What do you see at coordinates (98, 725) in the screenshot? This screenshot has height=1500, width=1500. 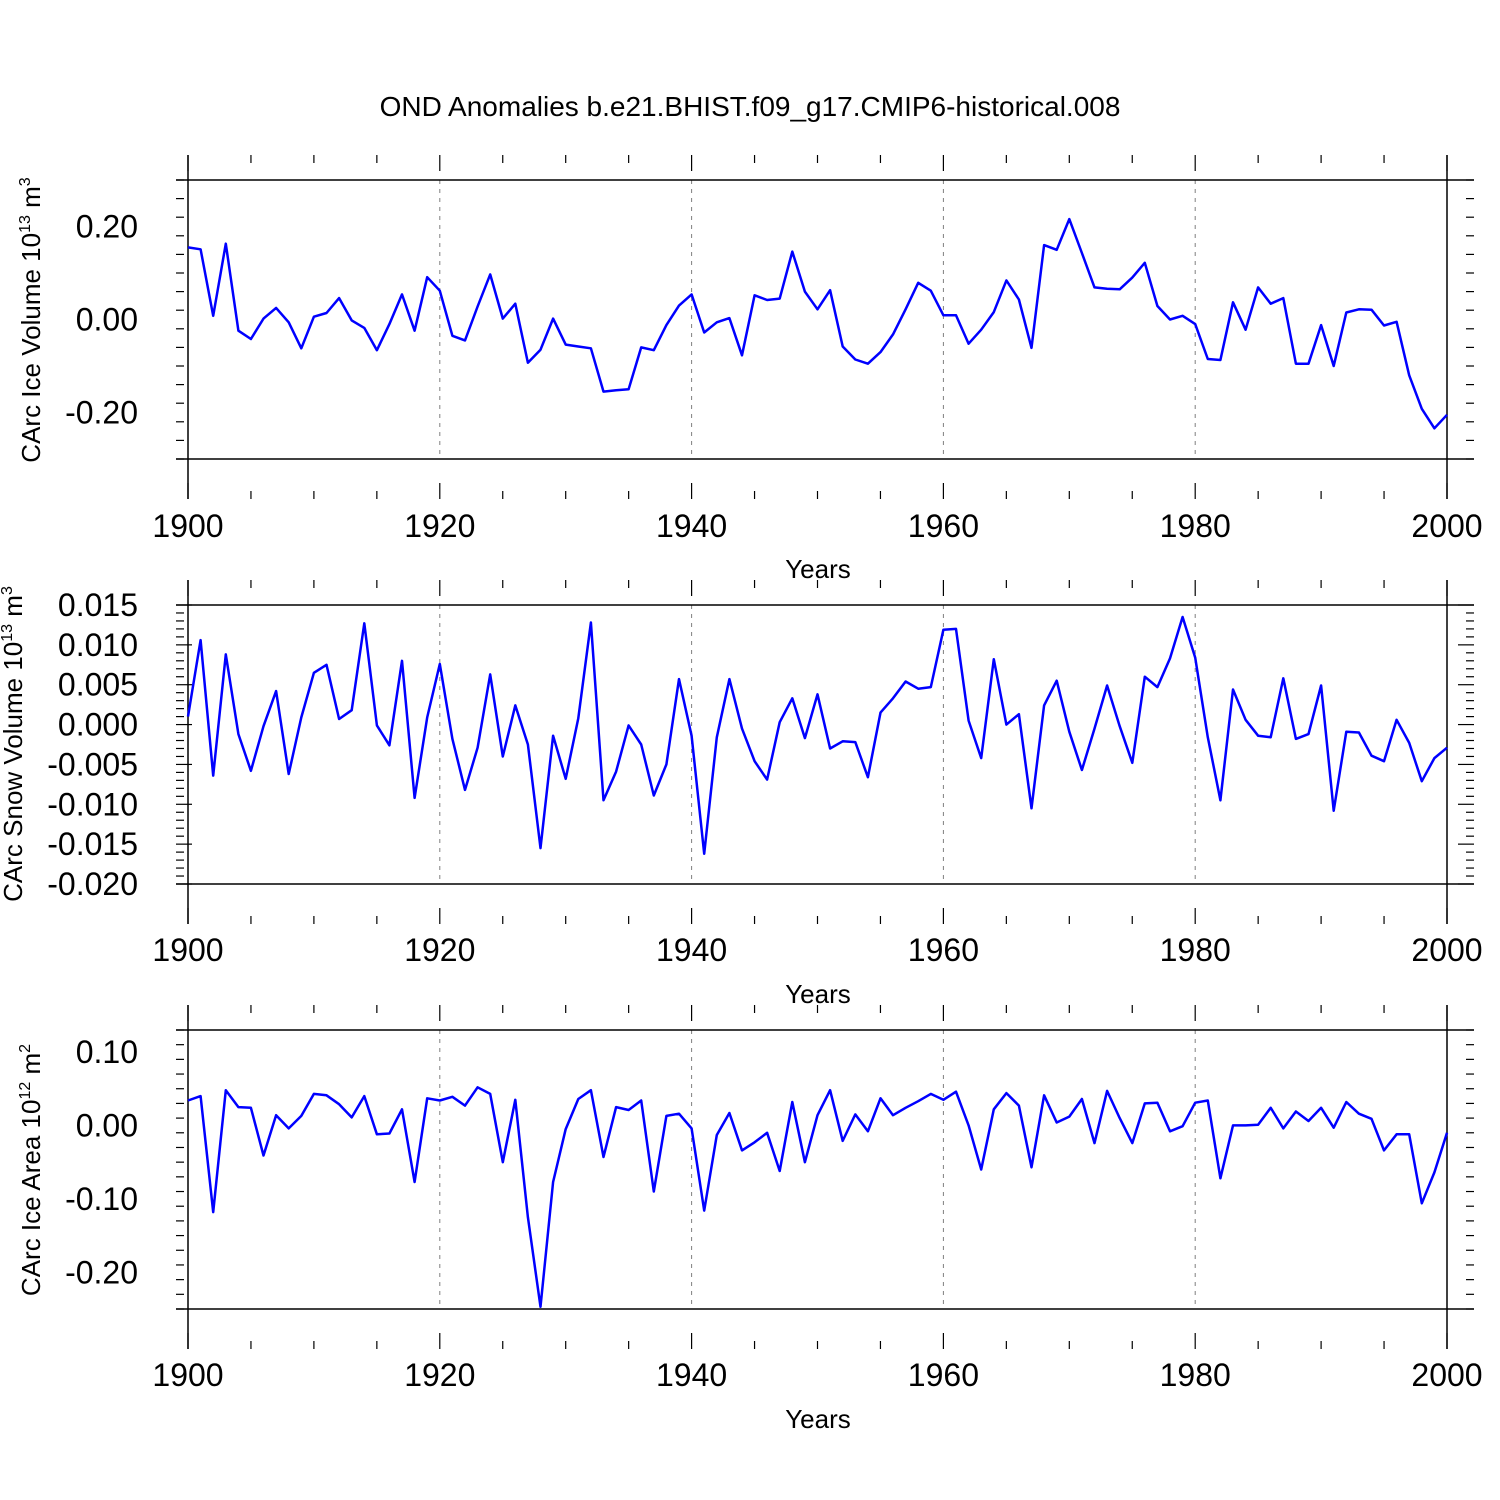 I see `y-tick-label: 0.000` at bounding box center [98, 725].